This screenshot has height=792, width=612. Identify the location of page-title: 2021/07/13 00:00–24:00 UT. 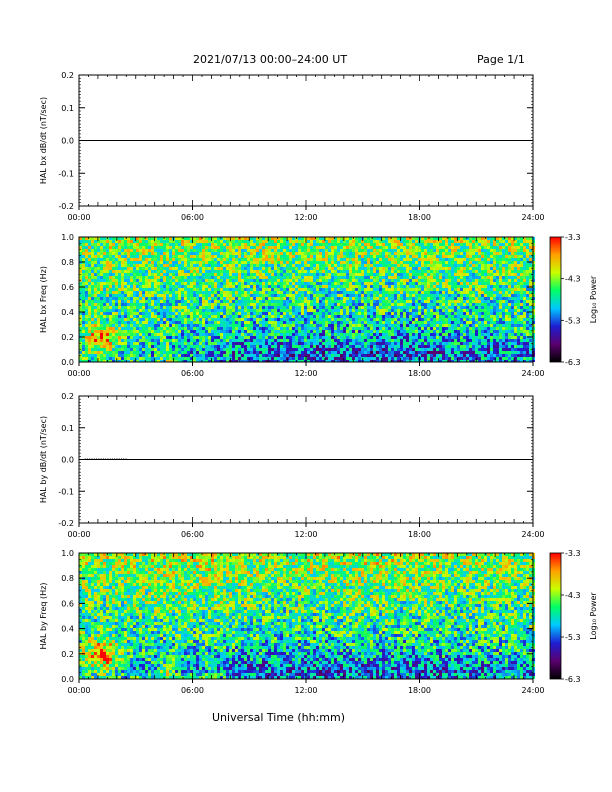
(270, 59).